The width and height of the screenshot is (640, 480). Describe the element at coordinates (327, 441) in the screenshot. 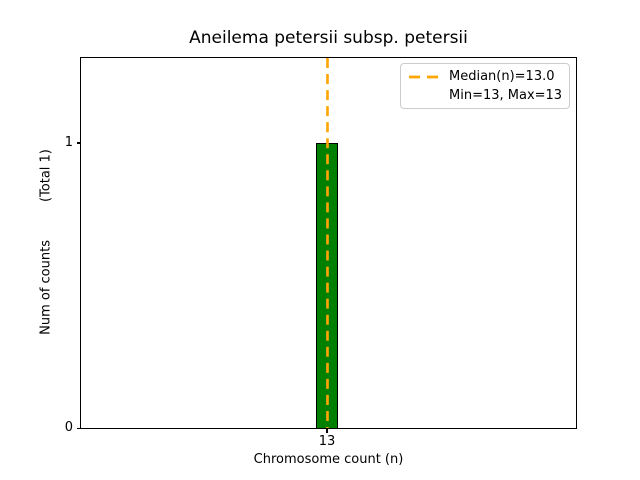

I see `x-tick-label-13: 13` at that location.